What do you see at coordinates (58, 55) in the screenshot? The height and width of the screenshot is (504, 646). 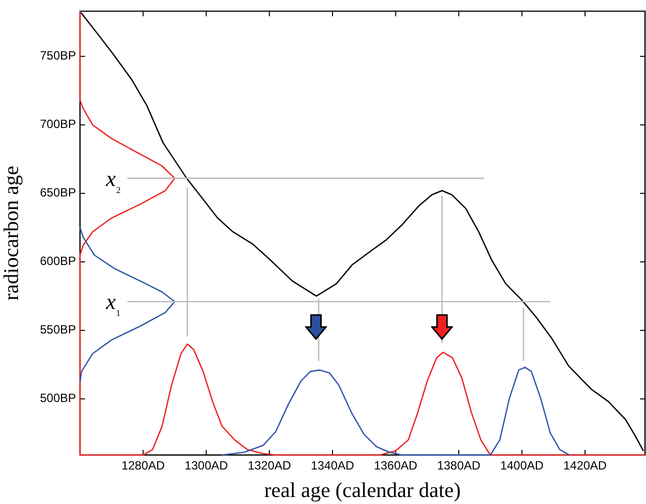 I see `y-tick-label: 750BP` at bounding box center [58, 55].